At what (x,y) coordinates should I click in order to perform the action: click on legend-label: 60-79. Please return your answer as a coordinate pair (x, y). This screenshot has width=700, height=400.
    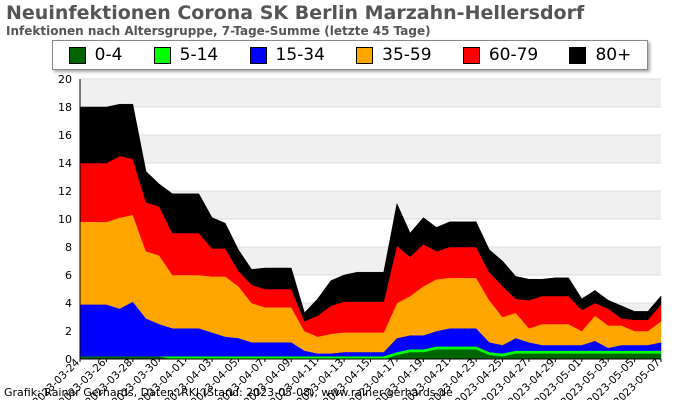
    Looking at the image, I should click on (513, 55).